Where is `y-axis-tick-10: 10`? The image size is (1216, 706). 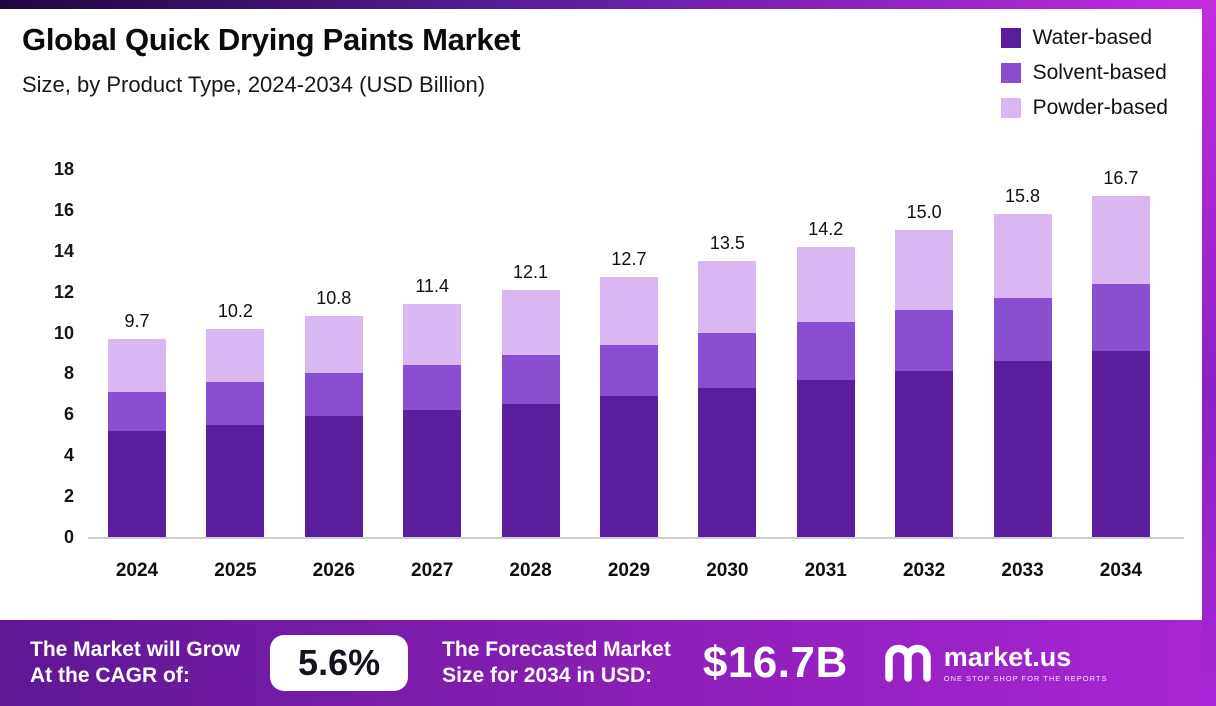 y-axis-tick-10: 10 is located at coordinates (63, 332).